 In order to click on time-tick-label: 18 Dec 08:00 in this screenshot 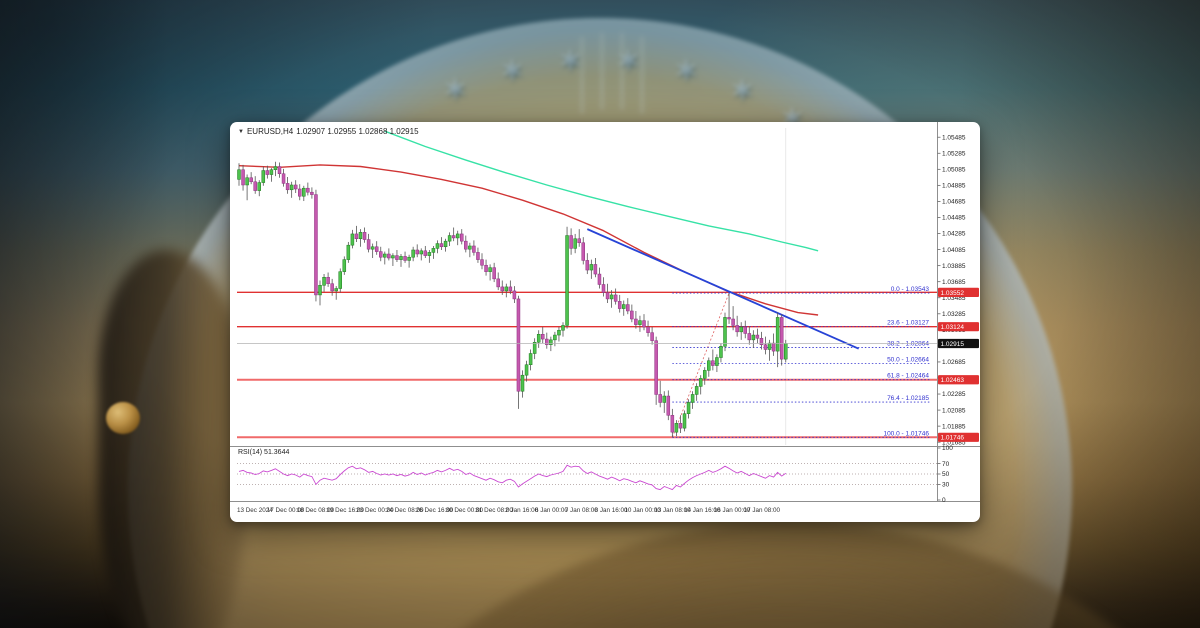, I will do `click(316, 510)`.